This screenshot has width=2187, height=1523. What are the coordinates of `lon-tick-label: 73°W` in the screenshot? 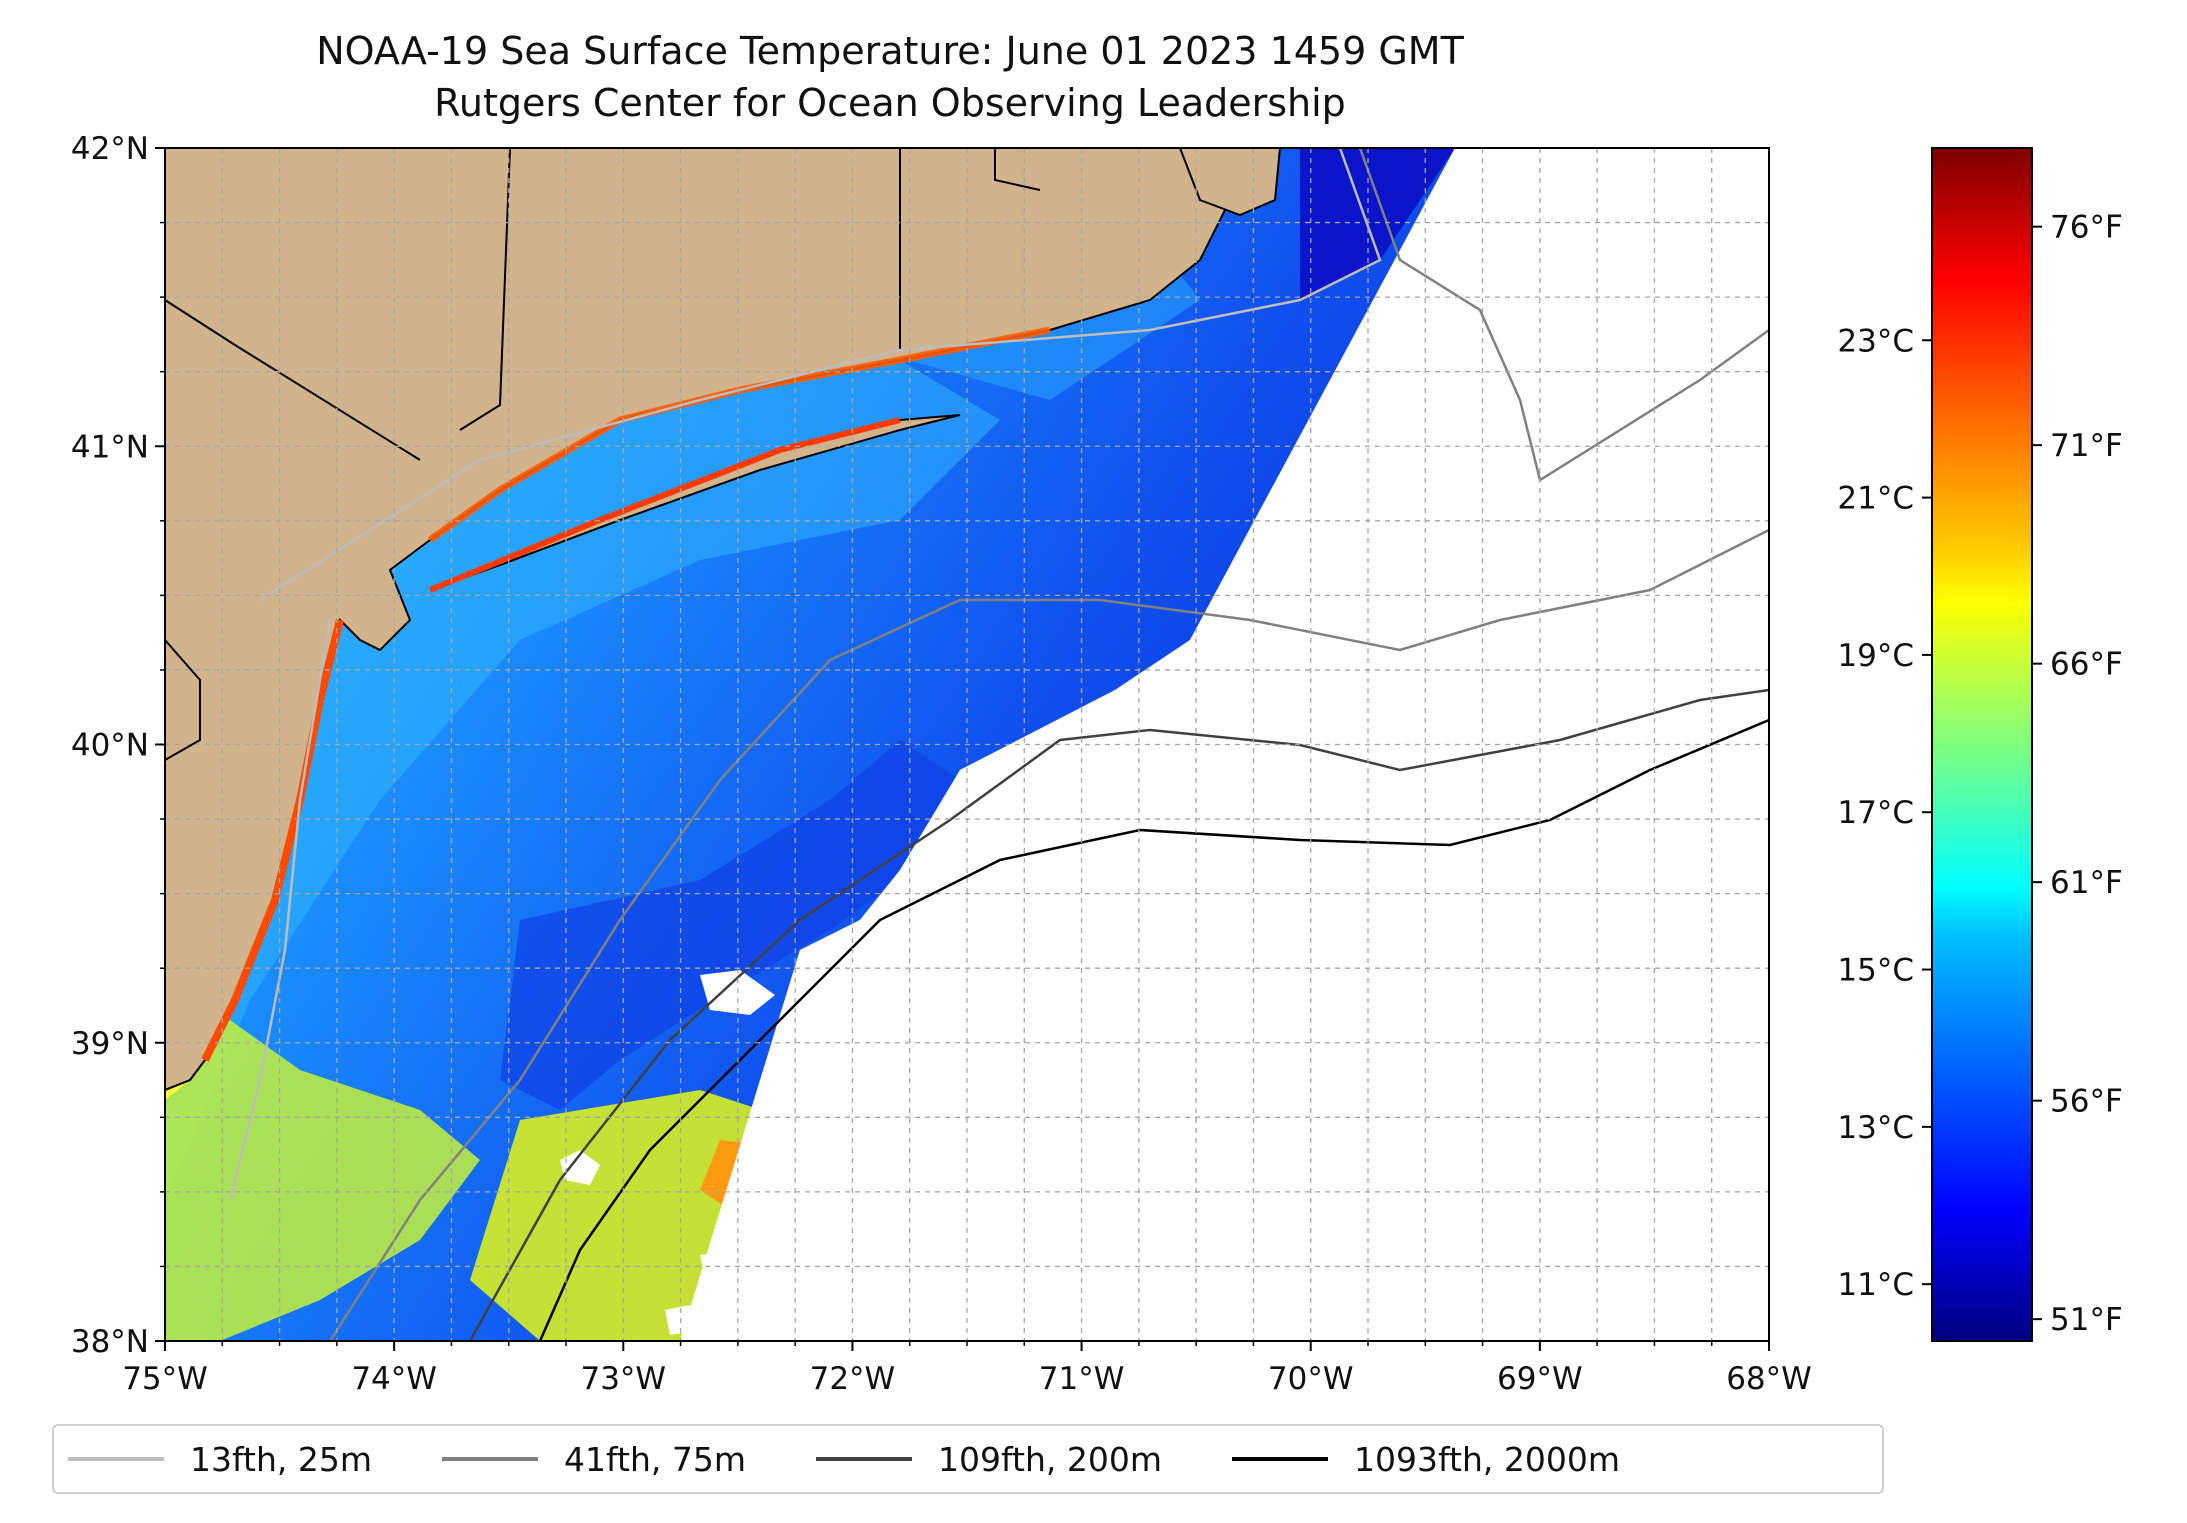 It's located at (623, 1379).